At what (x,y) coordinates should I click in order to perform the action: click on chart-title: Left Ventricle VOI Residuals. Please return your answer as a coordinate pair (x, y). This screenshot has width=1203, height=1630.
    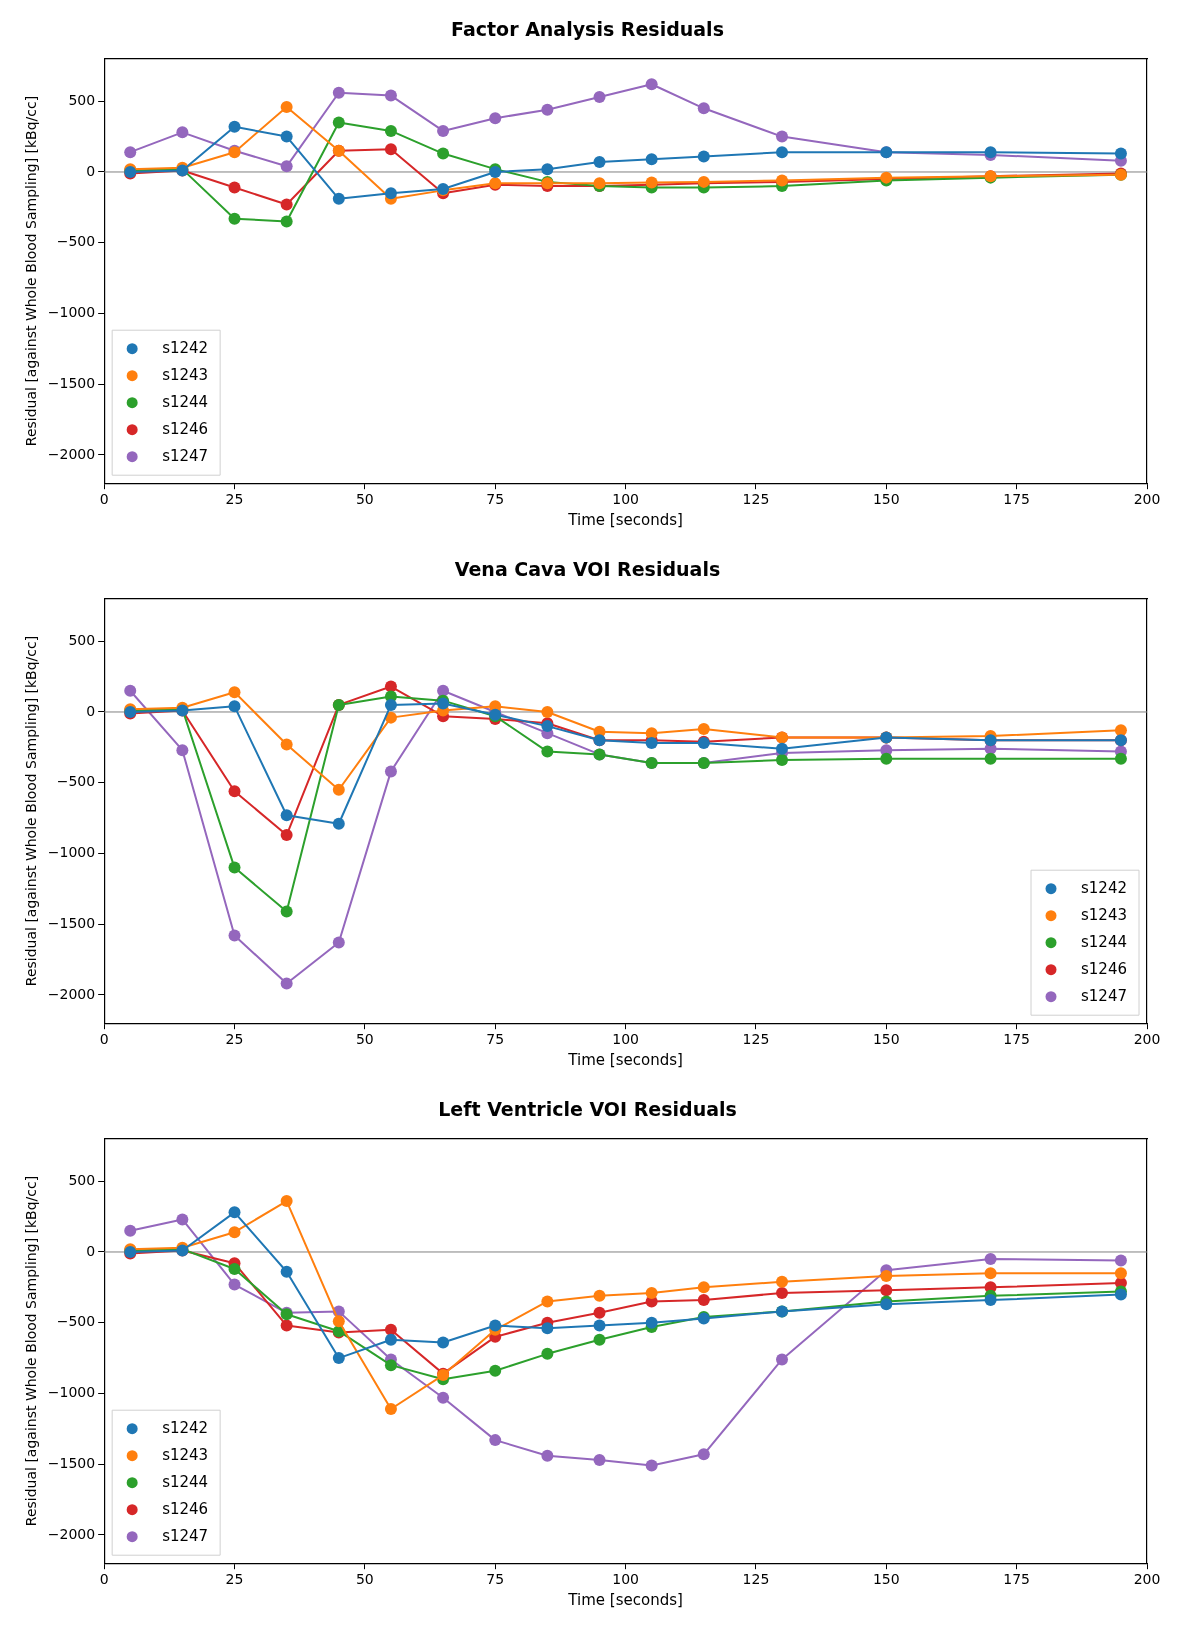
    Looking at the image, I should click on (587, 1109).